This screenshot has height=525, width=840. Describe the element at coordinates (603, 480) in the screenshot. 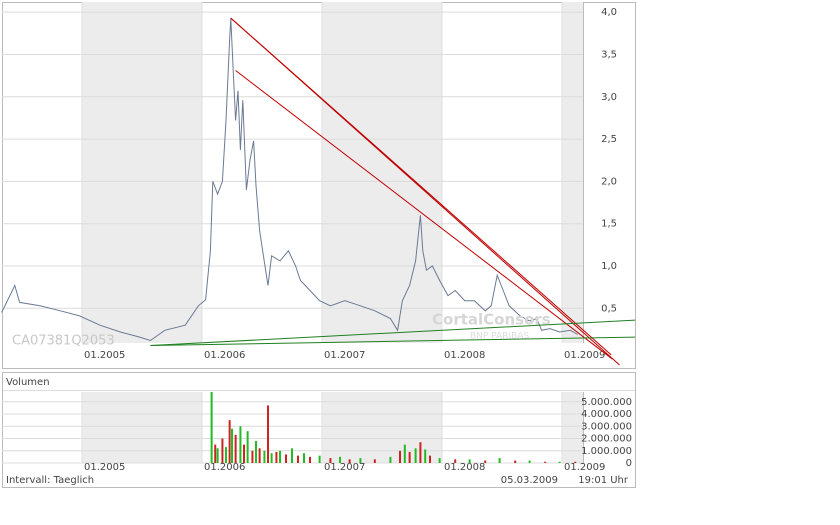

I see `time-label: 19:01 Uhr` at that location.